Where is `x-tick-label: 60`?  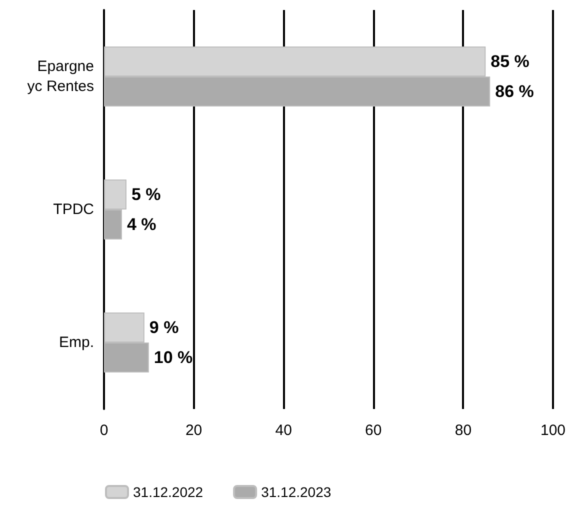 x-tick-label: 60 is located at coordinates (373, 430).